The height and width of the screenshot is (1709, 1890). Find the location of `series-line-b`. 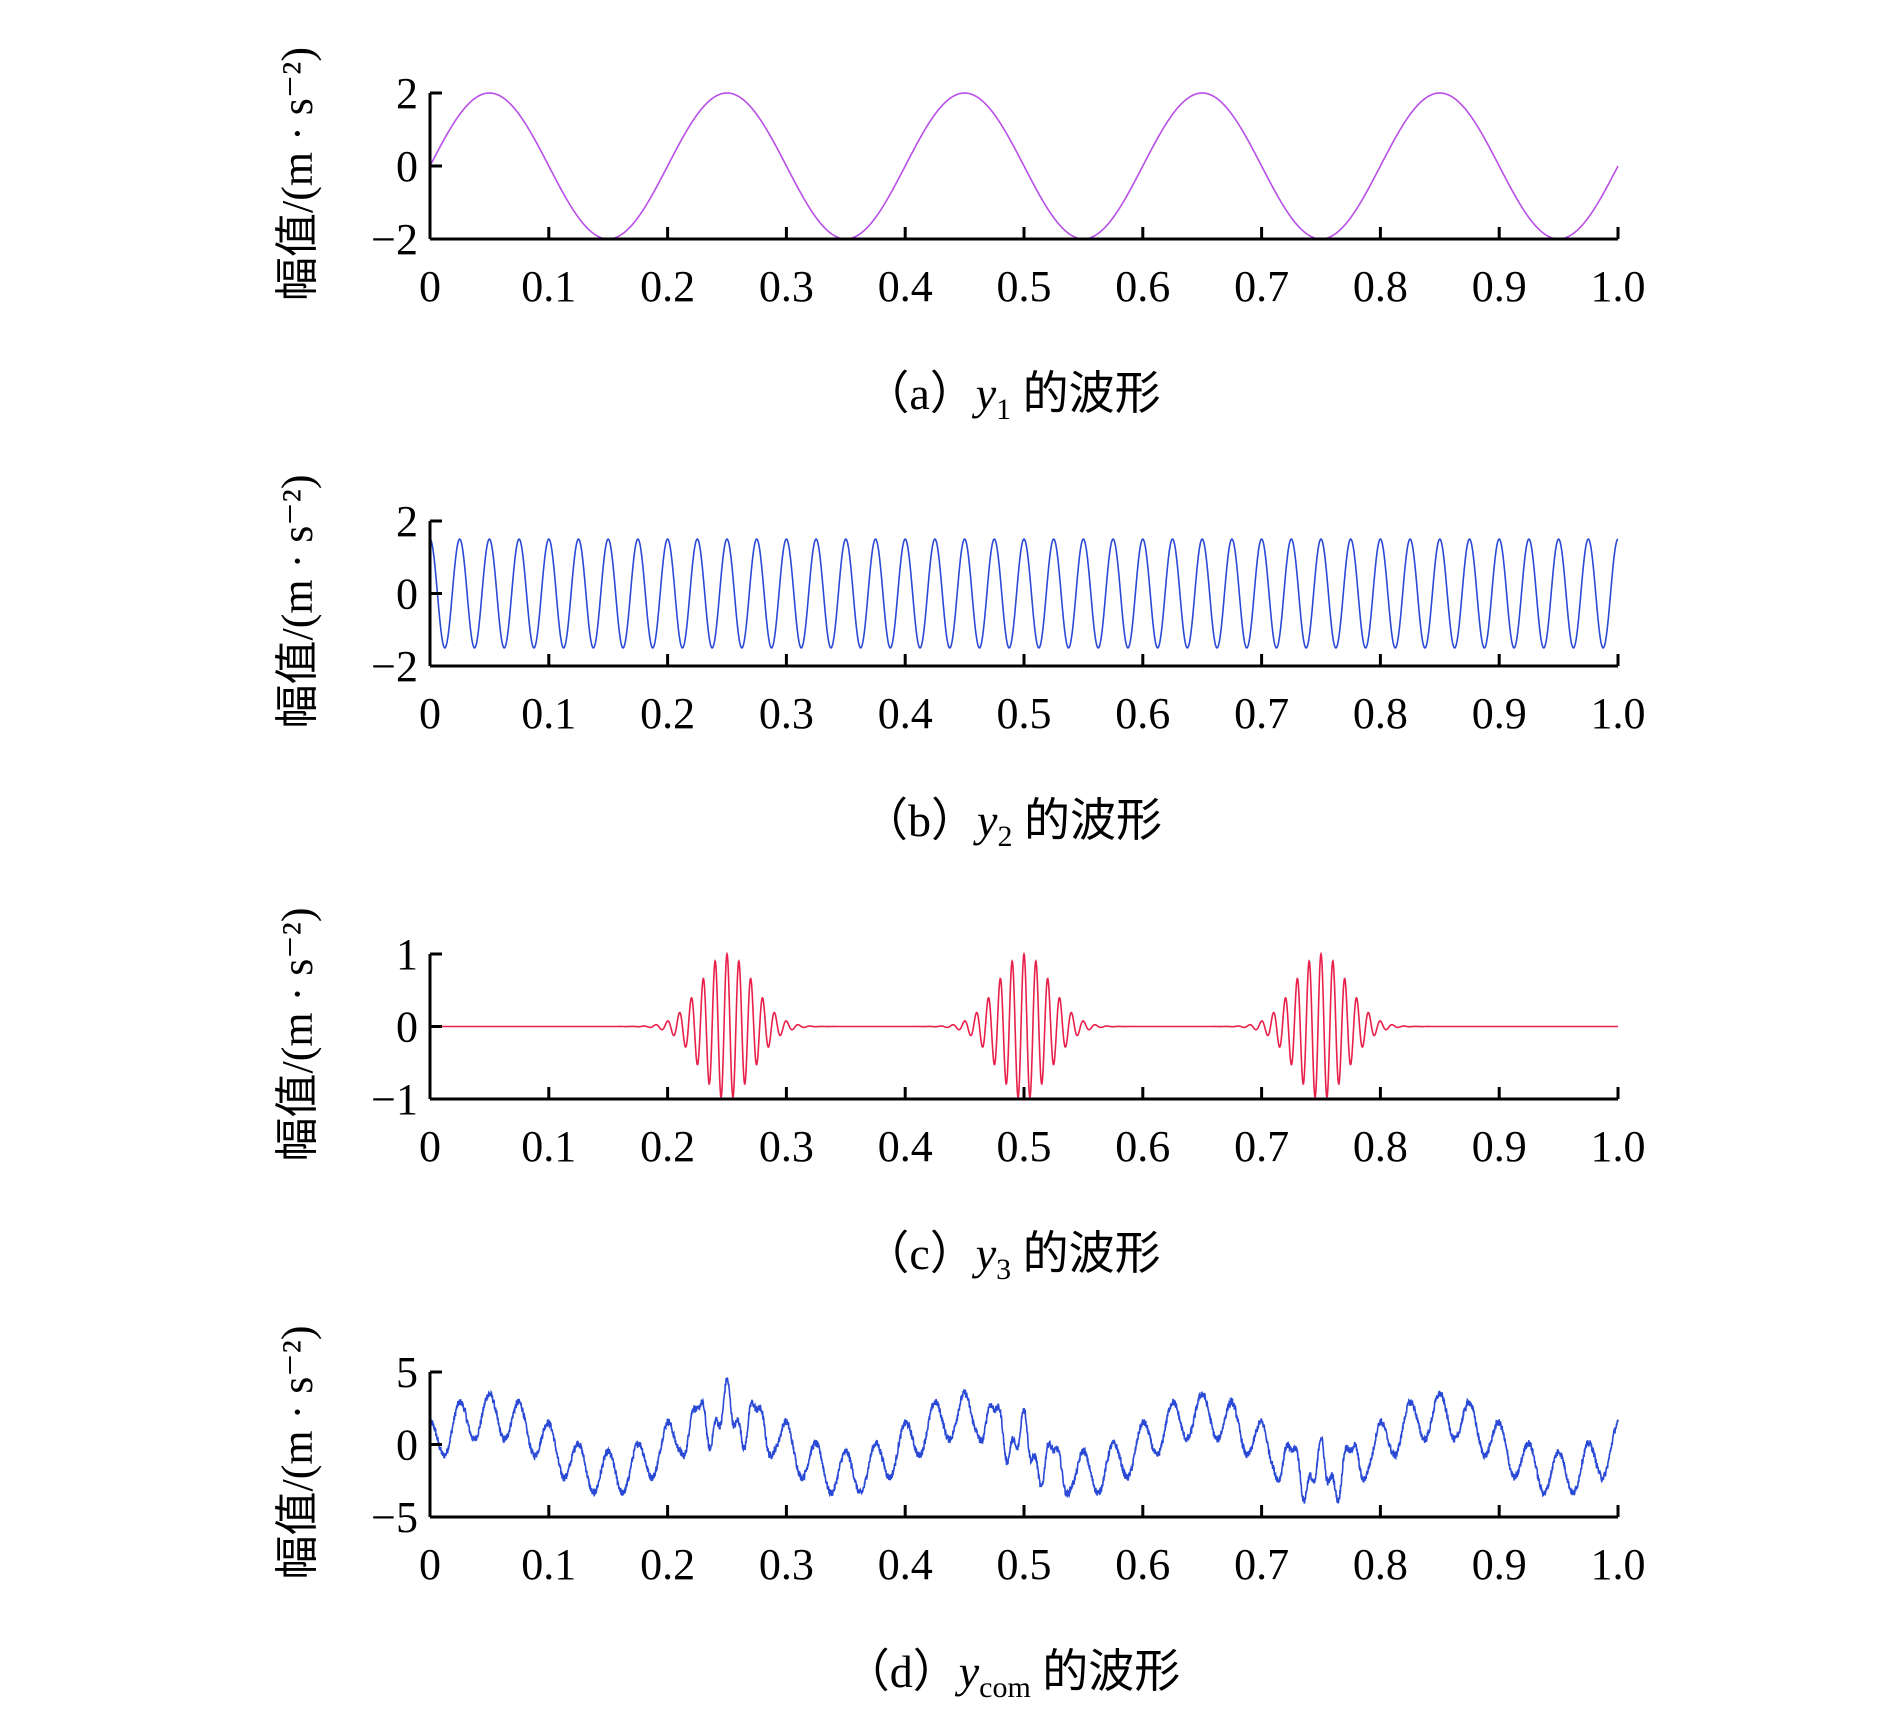

series-line-b is located at coordinates (1024, 593).